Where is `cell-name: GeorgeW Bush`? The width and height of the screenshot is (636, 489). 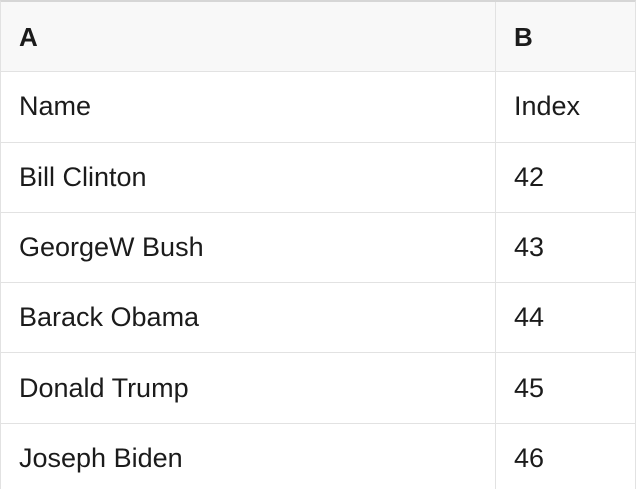 cell-name: GeorgeW Bush is located at coordinates (248, 247).